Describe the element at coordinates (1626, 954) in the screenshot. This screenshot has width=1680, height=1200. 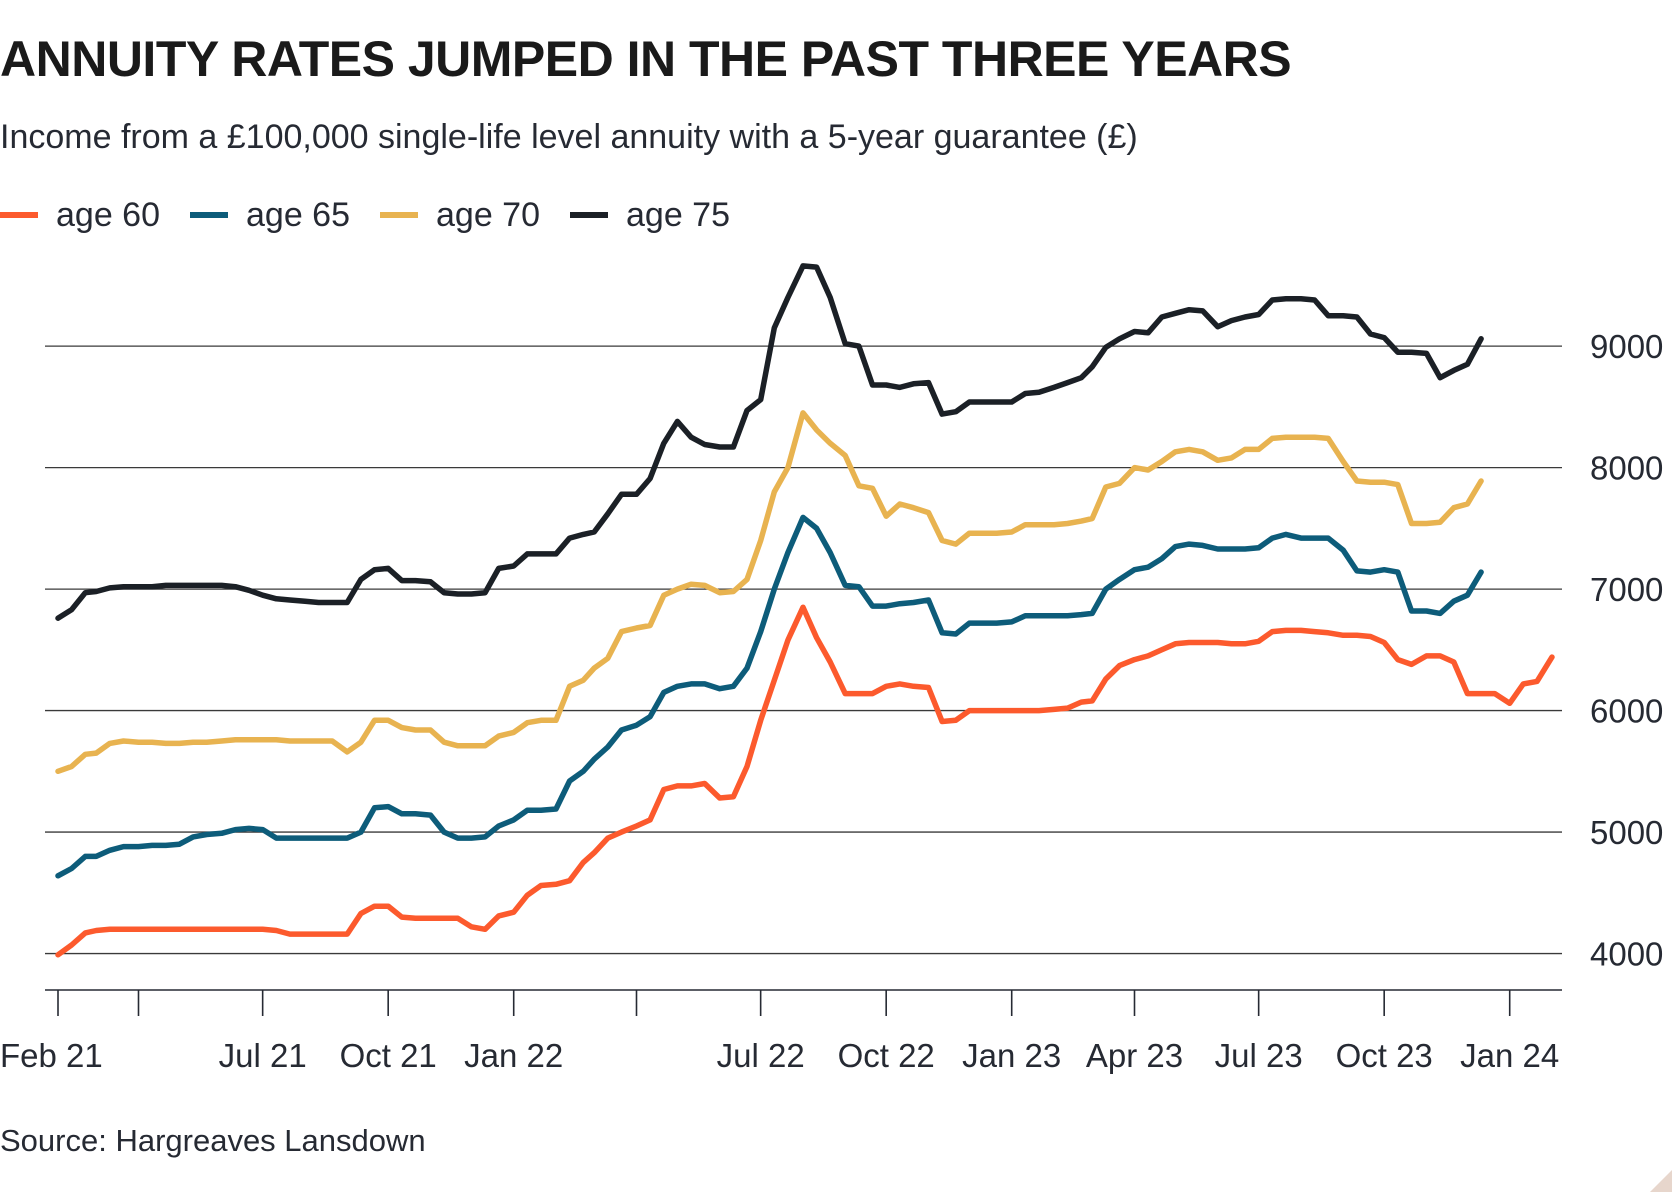
I see `y-tick-label: 4000` at that location.